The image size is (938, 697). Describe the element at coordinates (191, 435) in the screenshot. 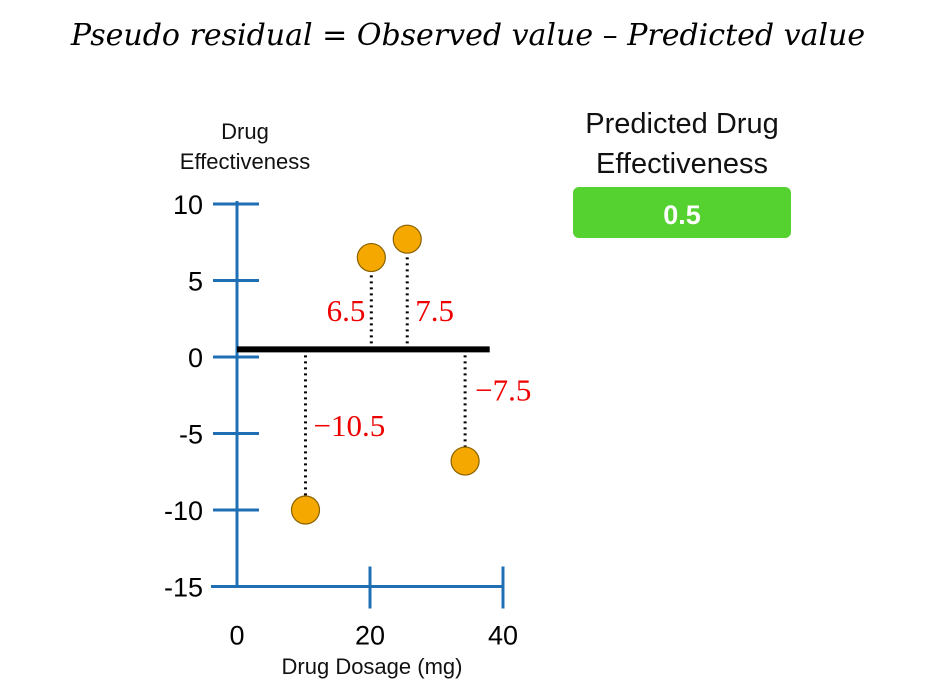

I see `y-tick-label: -5` at that location.